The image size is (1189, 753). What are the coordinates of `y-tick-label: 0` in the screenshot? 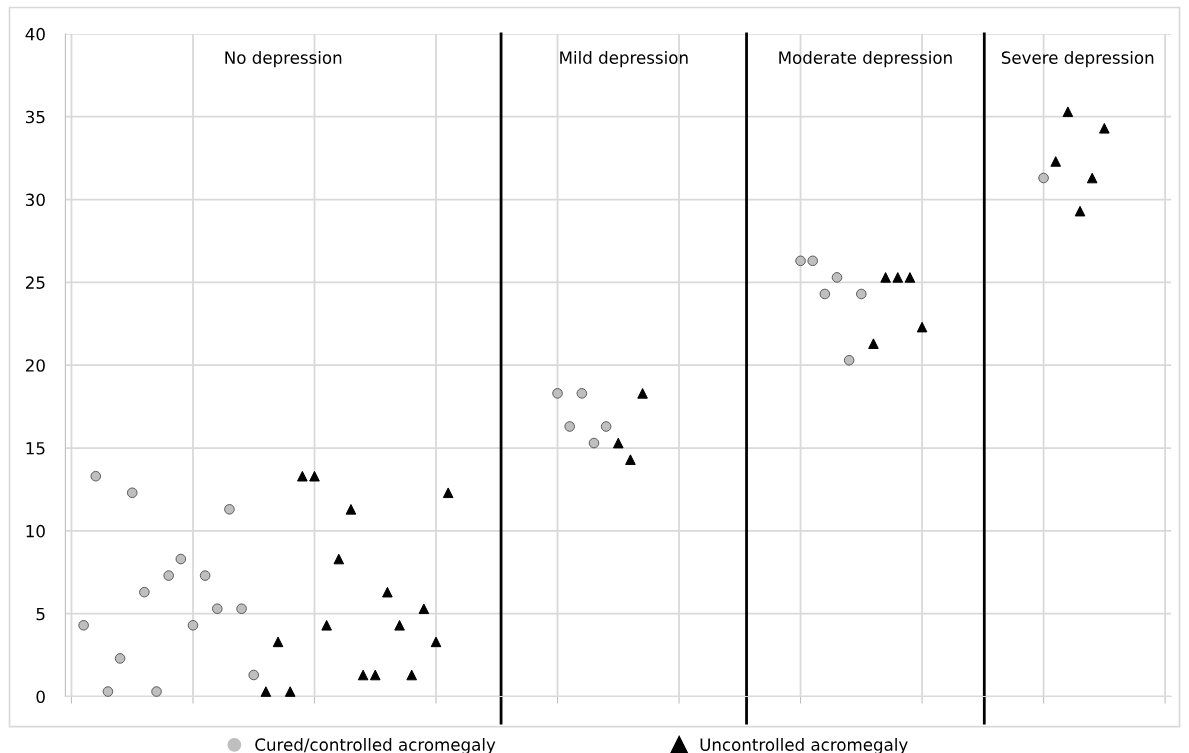 It's located at (40, 697).